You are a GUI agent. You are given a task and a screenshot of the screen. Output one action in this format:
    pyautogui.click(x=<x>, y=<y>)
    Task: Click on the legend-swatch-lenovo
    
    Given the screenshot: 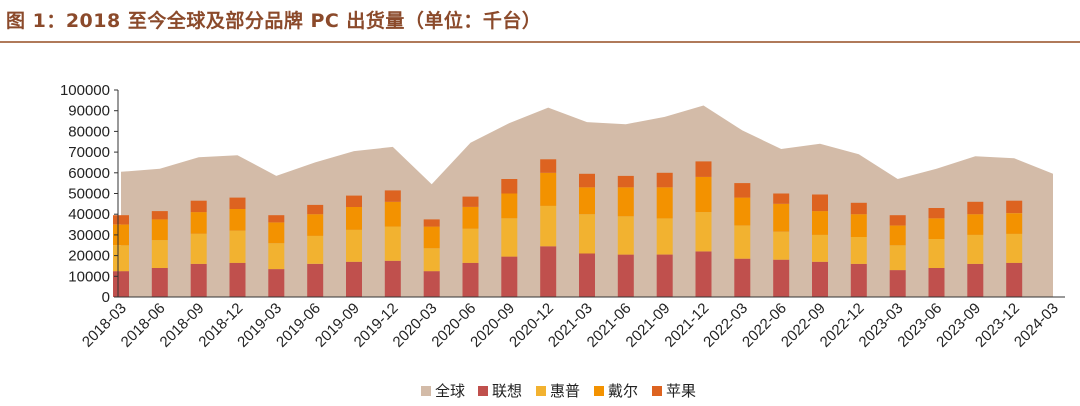 What is the action you would take?
    pyautogui.click(x=483, y=391)
    